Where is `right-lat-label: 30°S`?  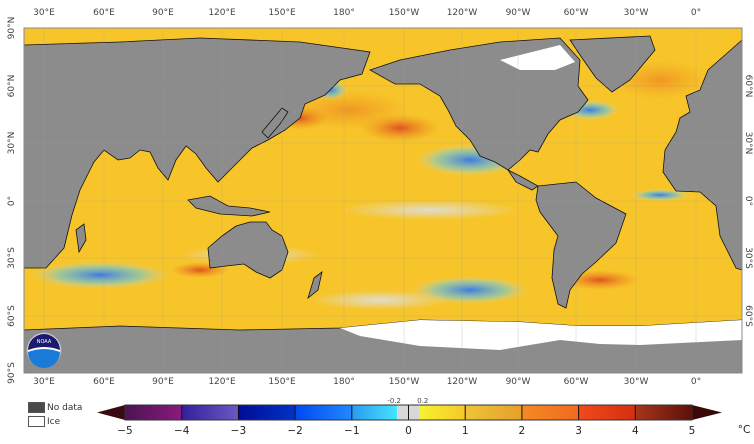
right-lat-label: 30°S is located at coordinates (748, 258).